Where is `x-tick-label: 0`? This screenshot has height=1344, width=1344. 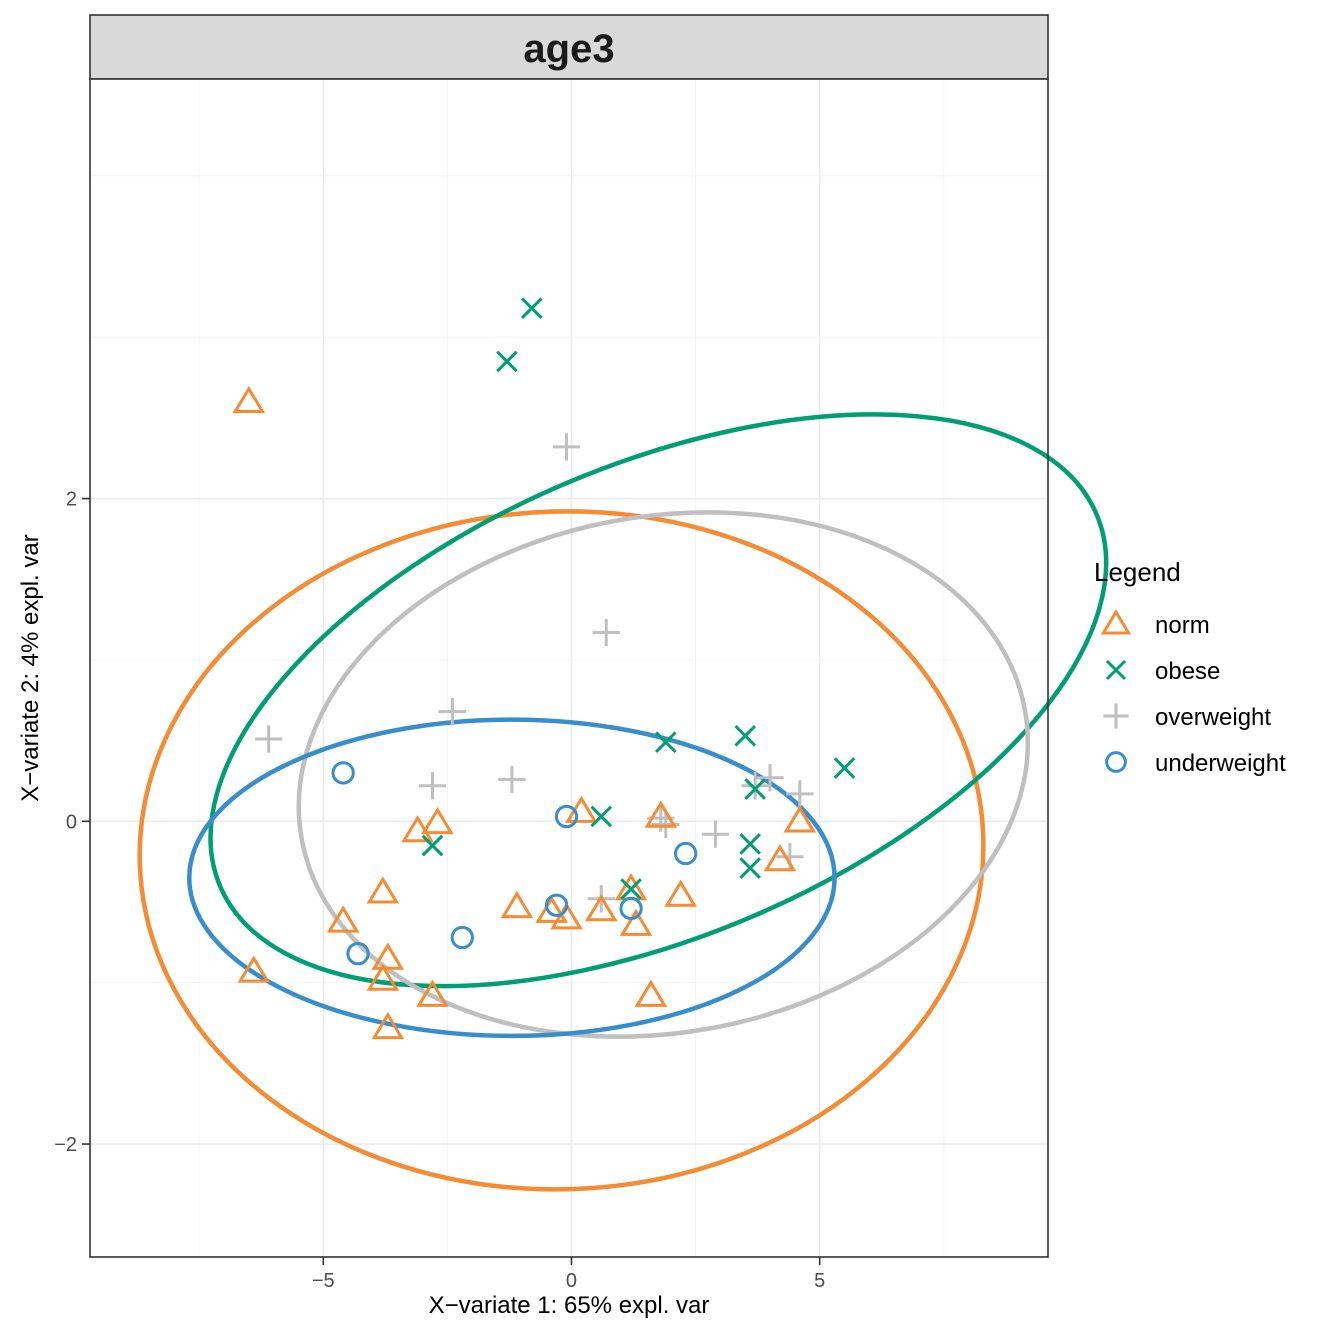 x-tick-label: 0 is located at coordinates (571, 1281).